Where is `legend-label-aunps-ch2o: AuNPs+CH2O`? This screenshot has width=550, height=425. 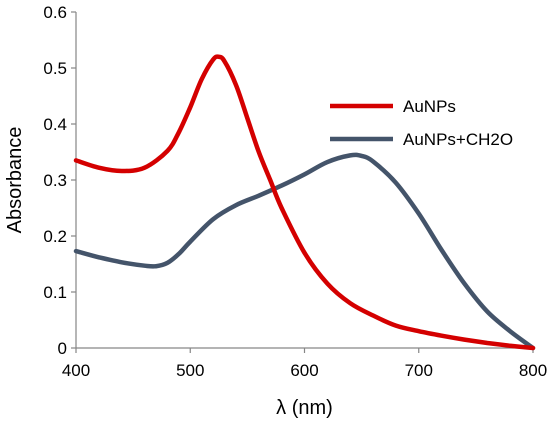
legend-label-aunps-ch2o: AuNPs+CH2O is located at coordinates (458, 139).